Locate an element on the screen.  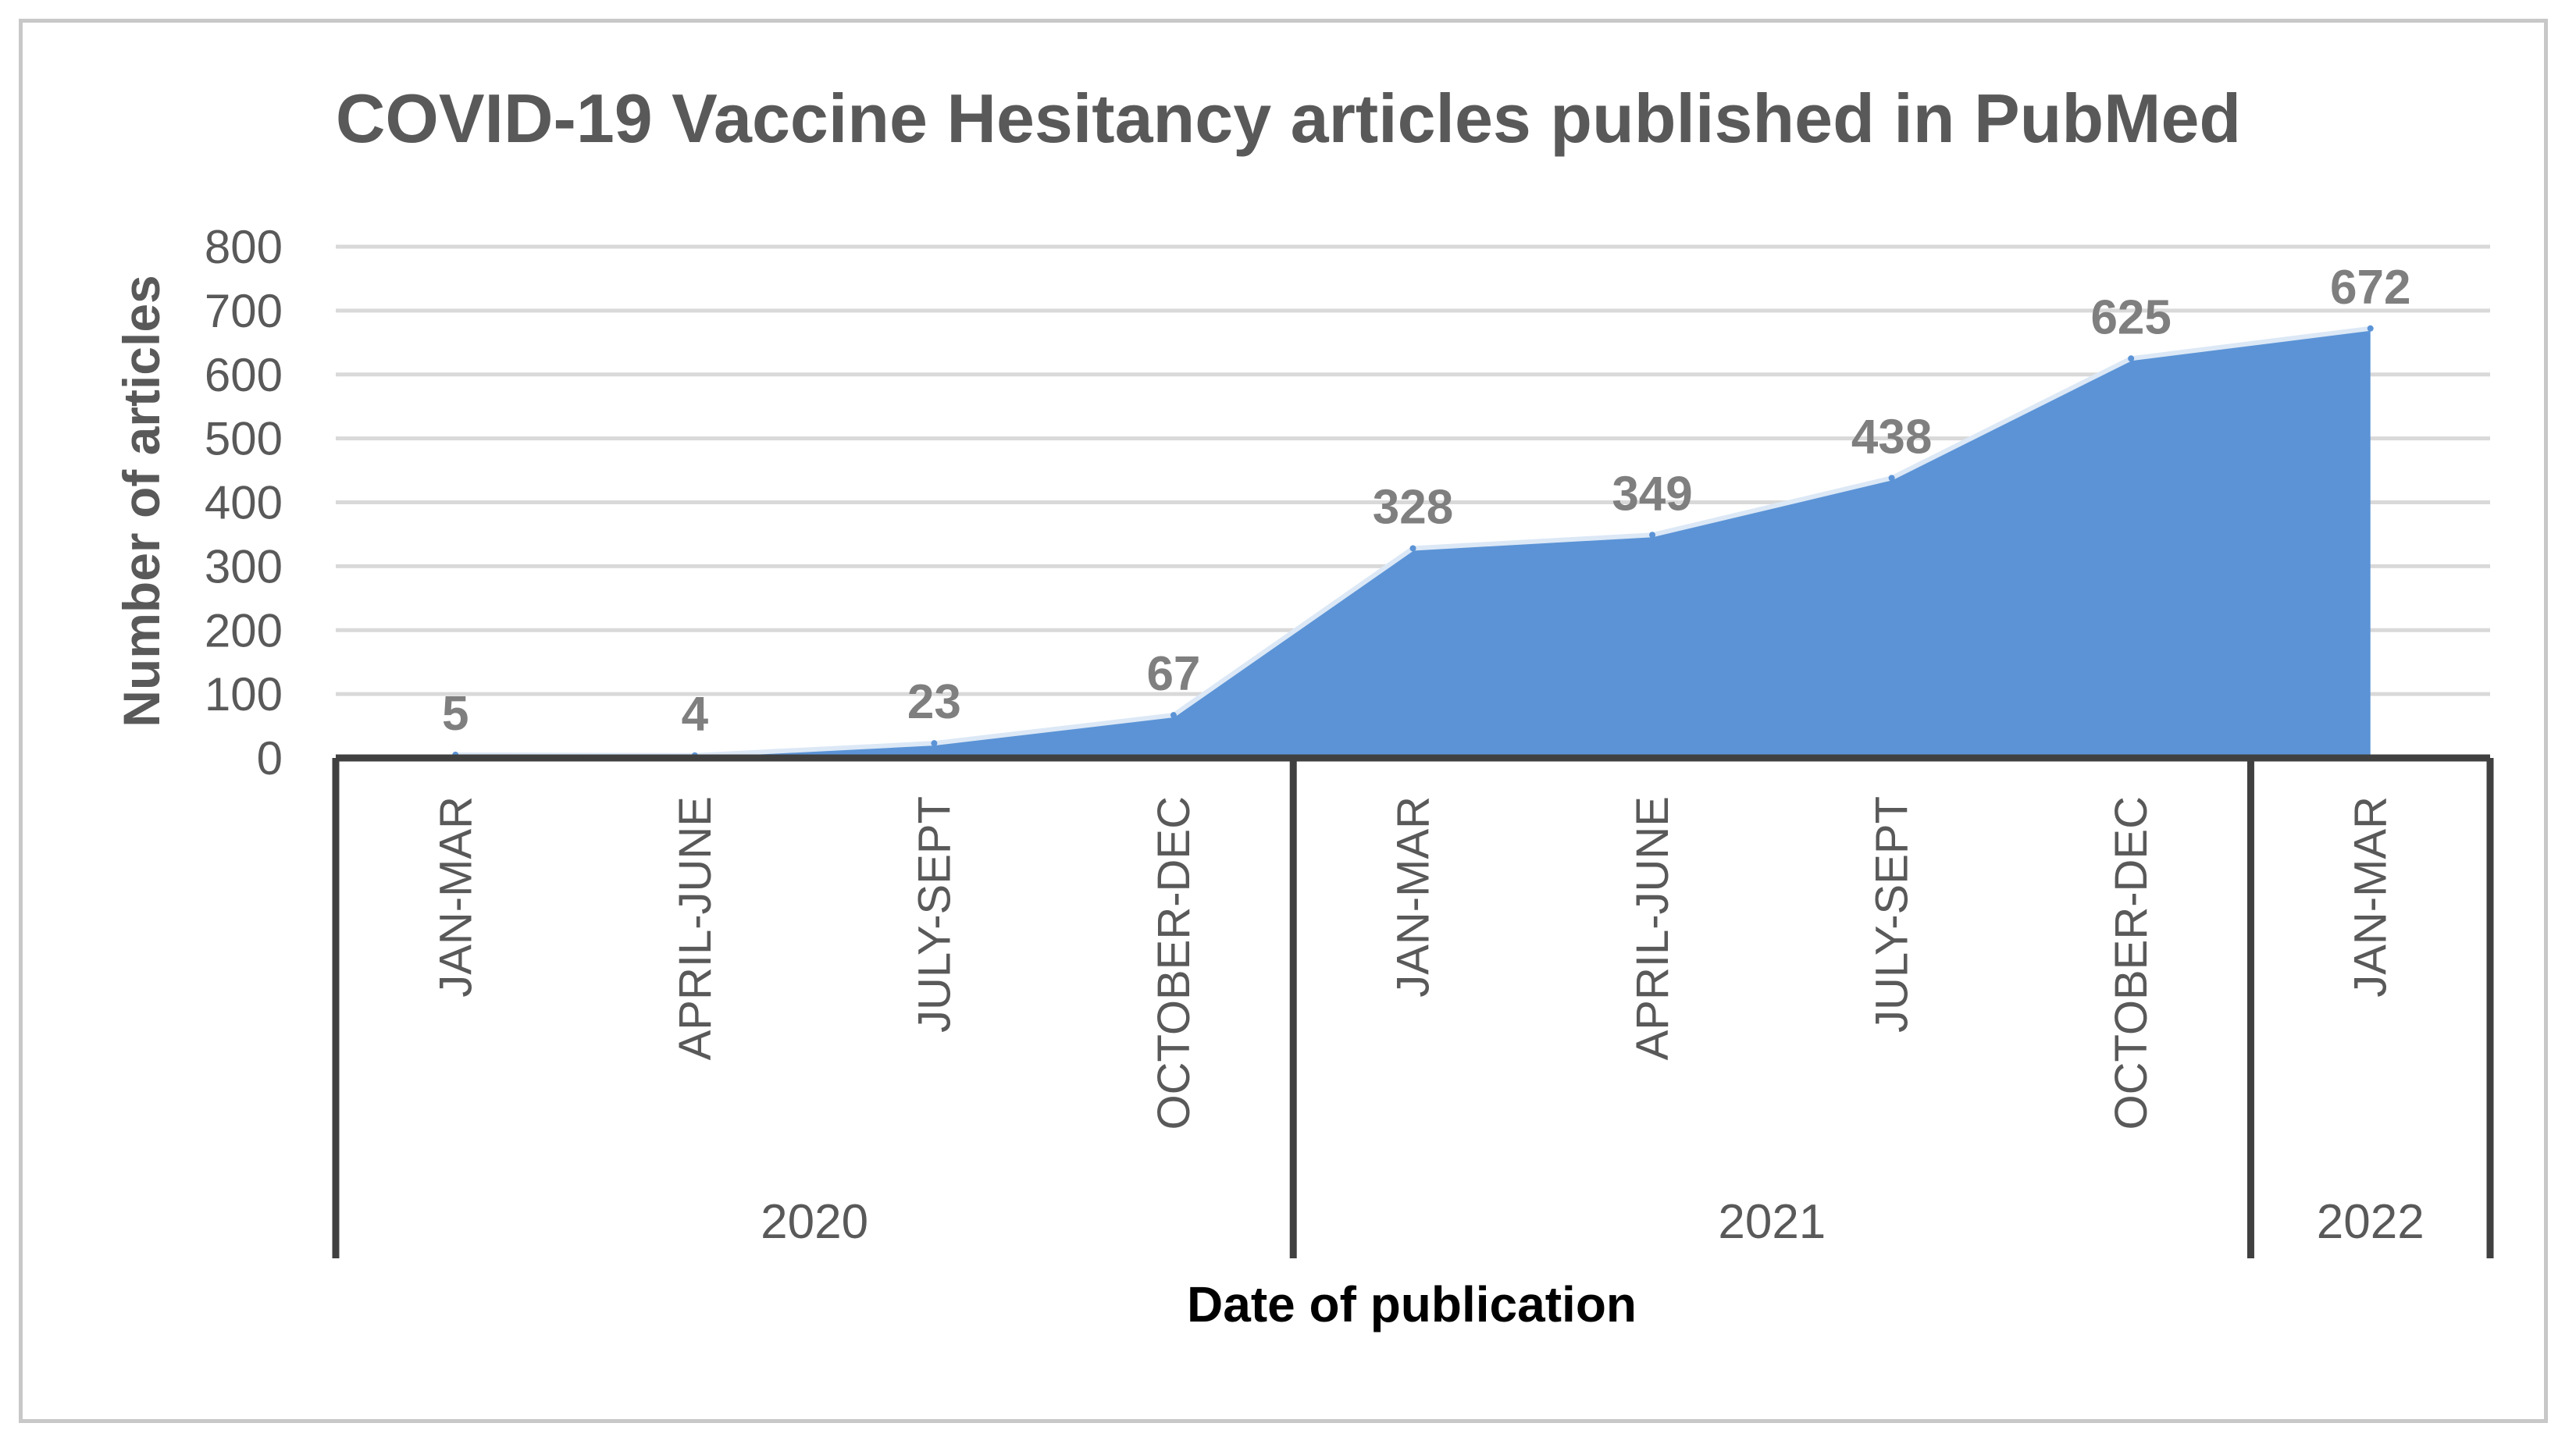
y-tick-label: 100 is located at coordinates (244, 694).